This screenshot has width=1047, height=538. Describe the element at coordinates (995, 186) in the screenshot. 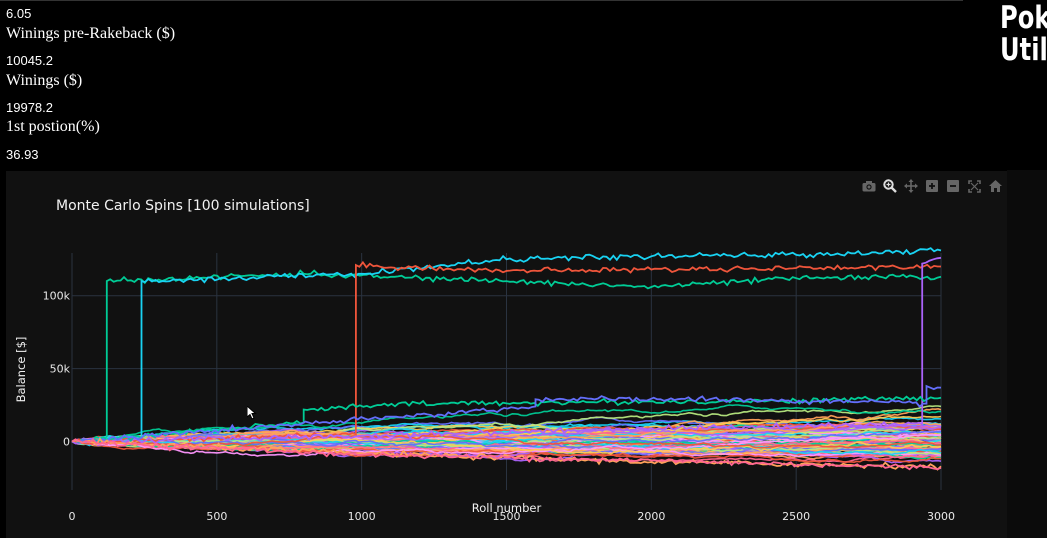

I see `home-icon` at that location.